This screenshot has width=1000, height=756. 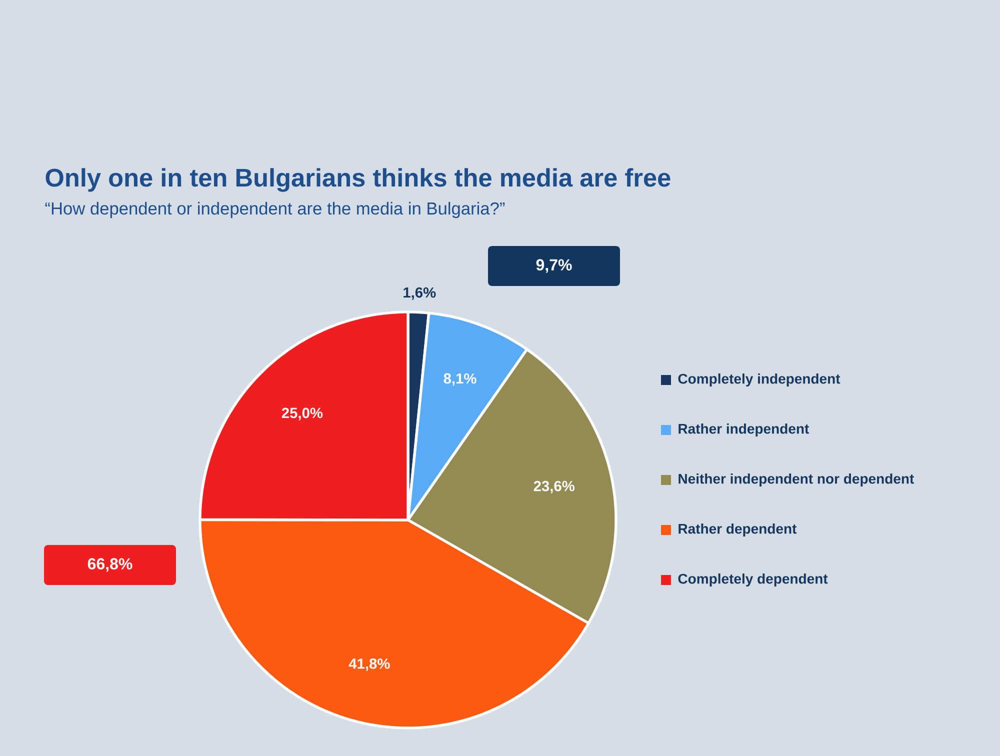 What do you see at coordinates (753, 580) in the screenshot?
I see `legend-label: Completely dependent` at bounding box center [753, 580].